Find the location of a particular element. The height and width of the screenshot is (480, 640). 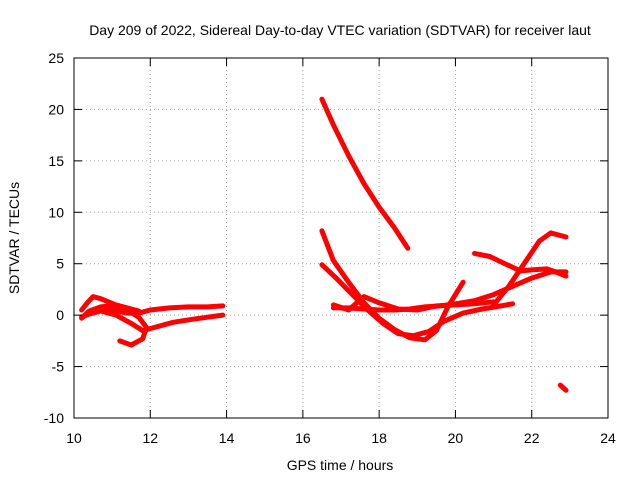

x-tick-label: 24 is located at coordinates (608, 438).